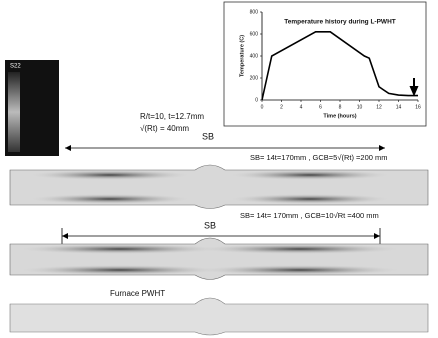 This screenshot has width=438, height=338. Describe the element at coordinates (254, 12) in the screenshot. I see `y-tick-label: 800` at that location.